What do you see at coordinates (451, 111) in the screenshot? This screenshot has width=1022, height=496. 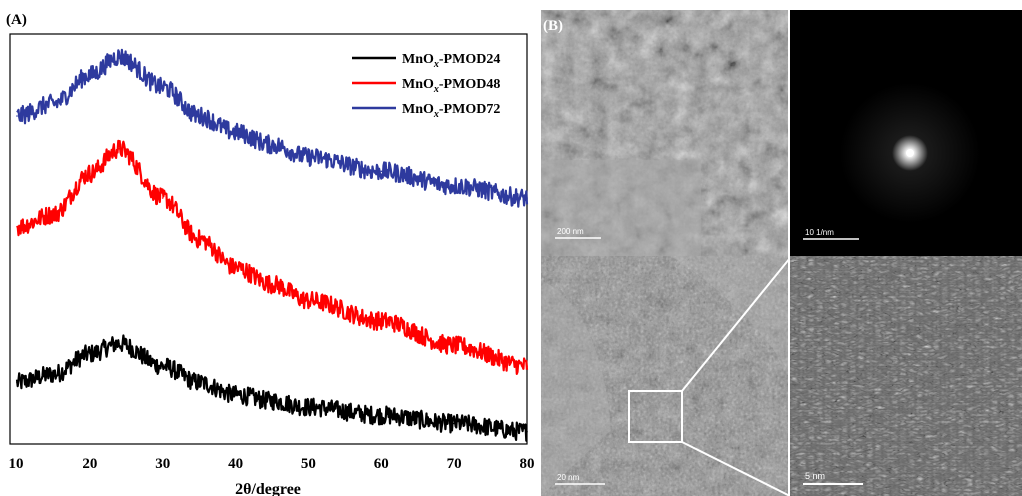 I see `legend-label: MnOx-PMOD72` at bounding box center [451, 111].